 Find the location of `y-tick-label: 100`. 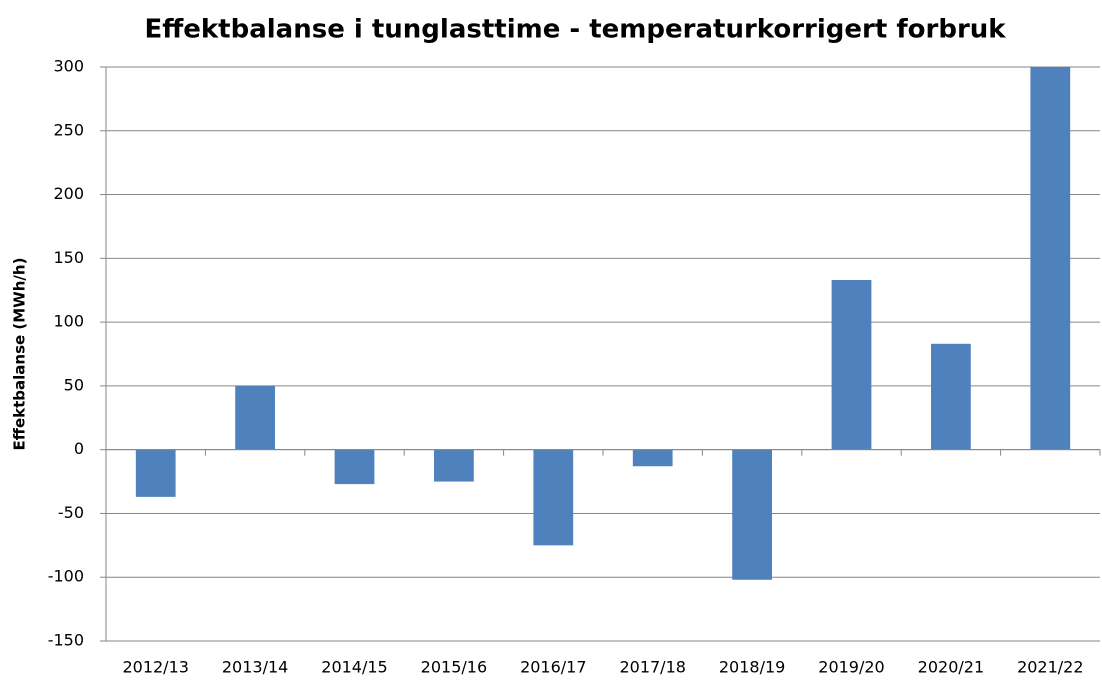

y-tick-label: 100 is located at coordinates (68, 321).